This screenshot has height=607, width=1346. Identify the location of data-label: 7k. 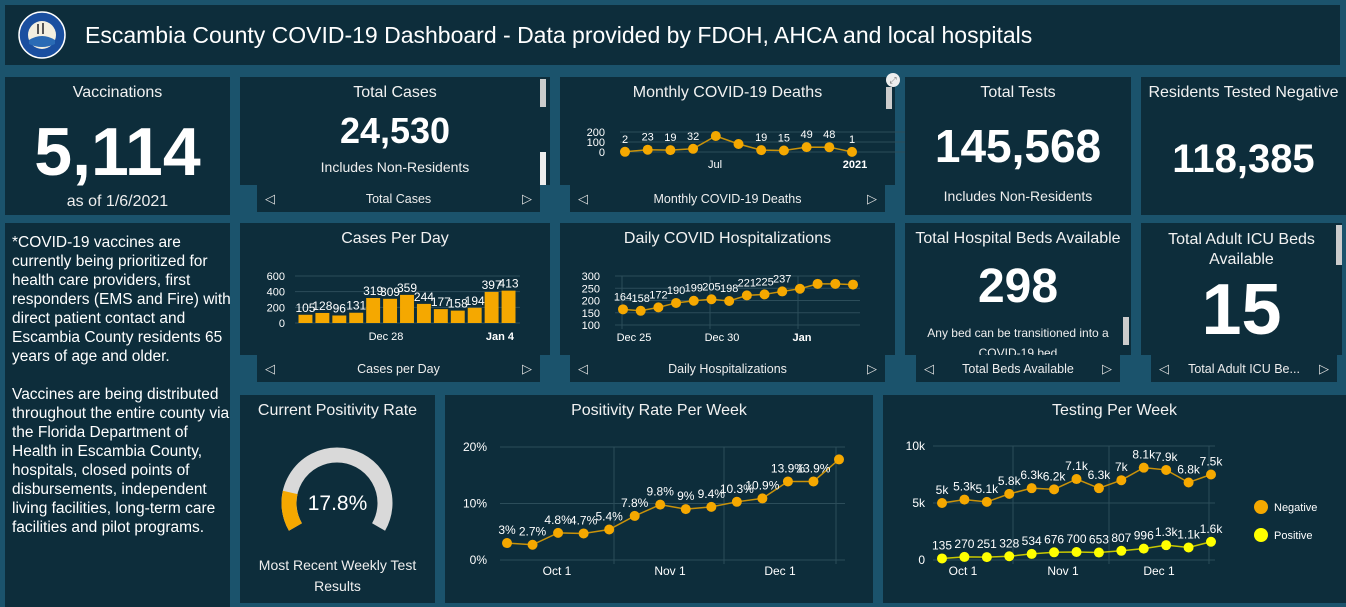
(1122, 467).